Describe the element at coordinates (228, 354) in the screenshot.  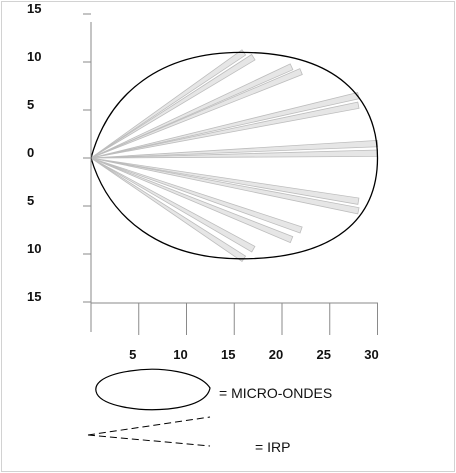
I see `x-tick-label: 15` at that location.